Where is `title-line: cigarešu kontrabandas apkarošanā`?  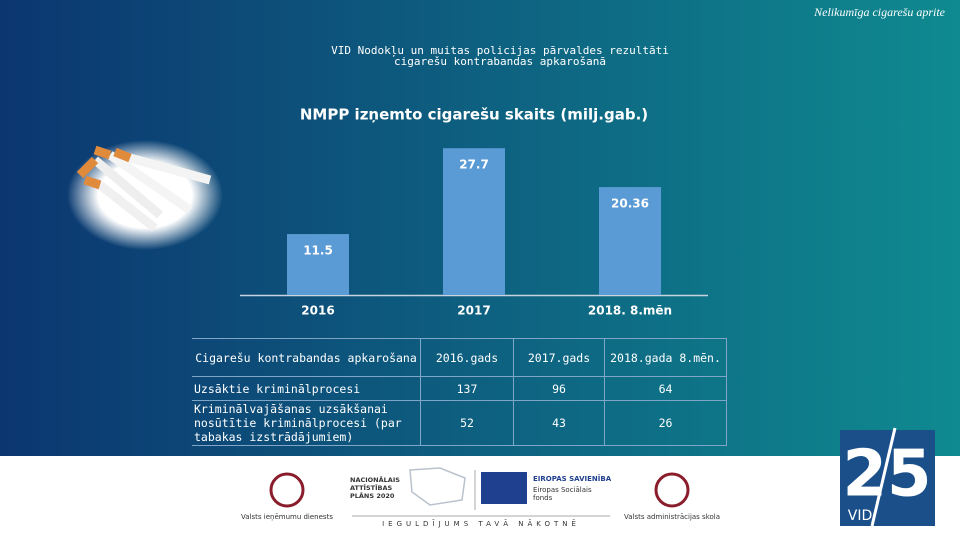 title-line: cigarešu kontrabandas apkarošanā is located at coordinates (500, 61).